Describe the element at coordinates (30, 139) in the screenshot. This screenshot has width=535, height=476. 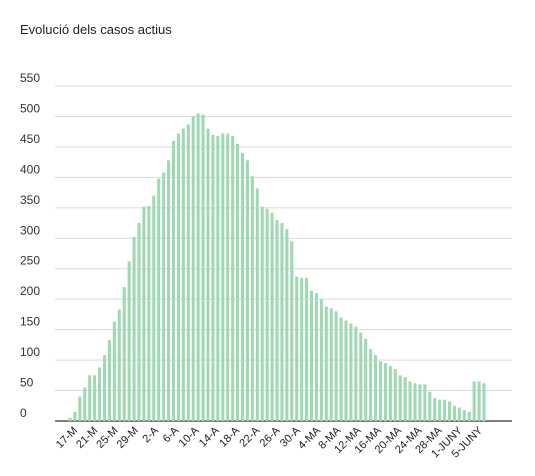
I see `y-tick-label: 450` at that location.